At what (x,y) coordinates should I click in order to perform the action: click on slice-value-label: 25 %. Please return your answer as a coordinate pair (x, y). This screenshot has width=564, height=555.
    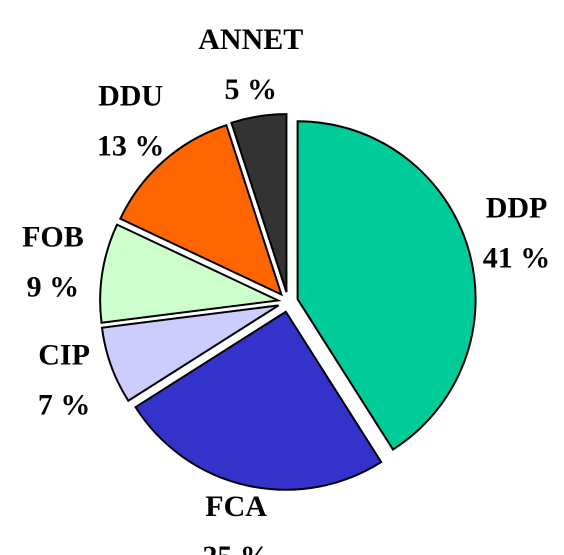
    Looking at the image, I should click on (236, 547).